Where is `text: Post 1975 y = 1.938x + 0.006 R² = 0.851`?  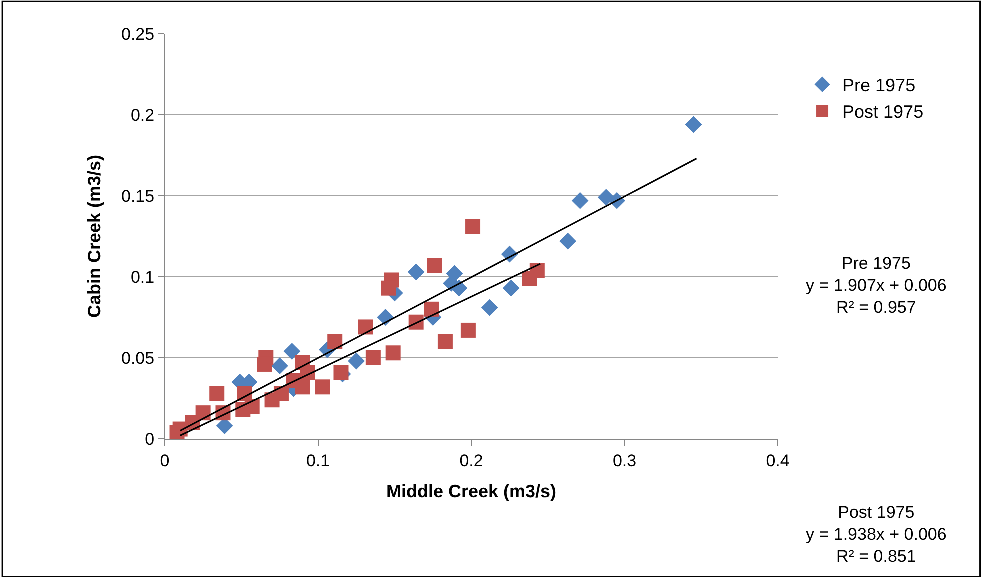 text: Post 1975 y = 1.938x + 0.006 R² = 0.851 is located at coordinates (876, 534).